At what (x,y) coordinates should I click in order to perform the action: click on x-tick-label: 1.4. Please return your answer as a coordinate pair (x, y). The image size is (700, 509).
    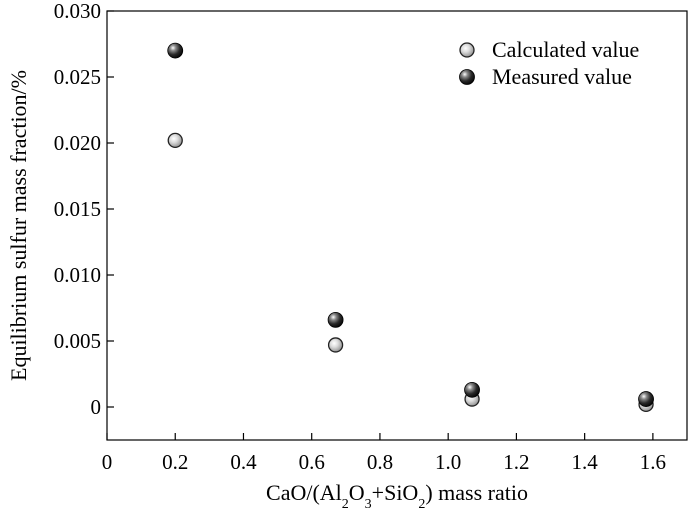
    Looking at the image, I should click on (585, 462).